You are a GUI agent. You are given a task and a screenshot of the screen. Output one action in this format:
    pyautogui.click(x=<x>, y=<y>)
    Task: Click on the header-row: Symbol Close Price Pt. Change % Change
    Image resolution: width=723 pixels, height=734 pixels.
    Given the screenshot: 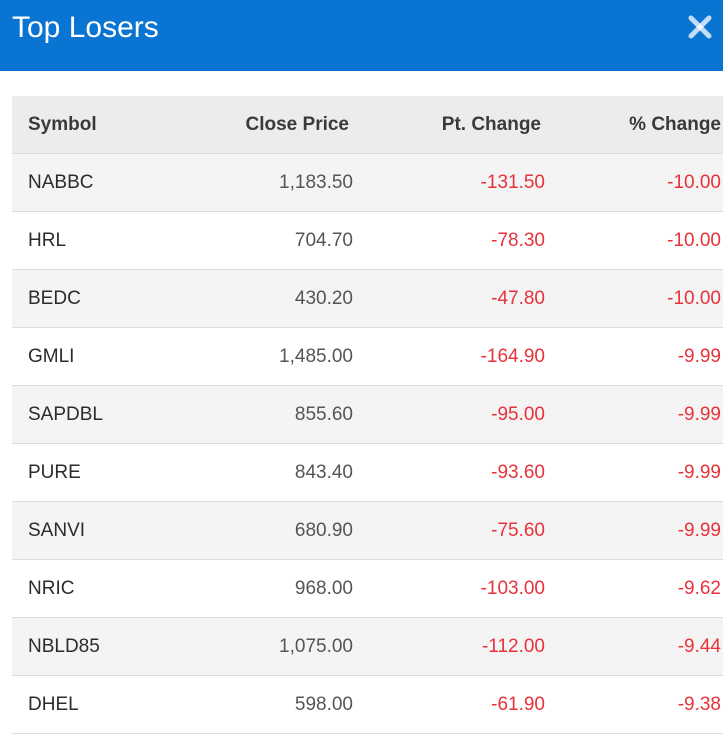 What is the action you would take?
    pyautogui.click(x=367, y=125)
    